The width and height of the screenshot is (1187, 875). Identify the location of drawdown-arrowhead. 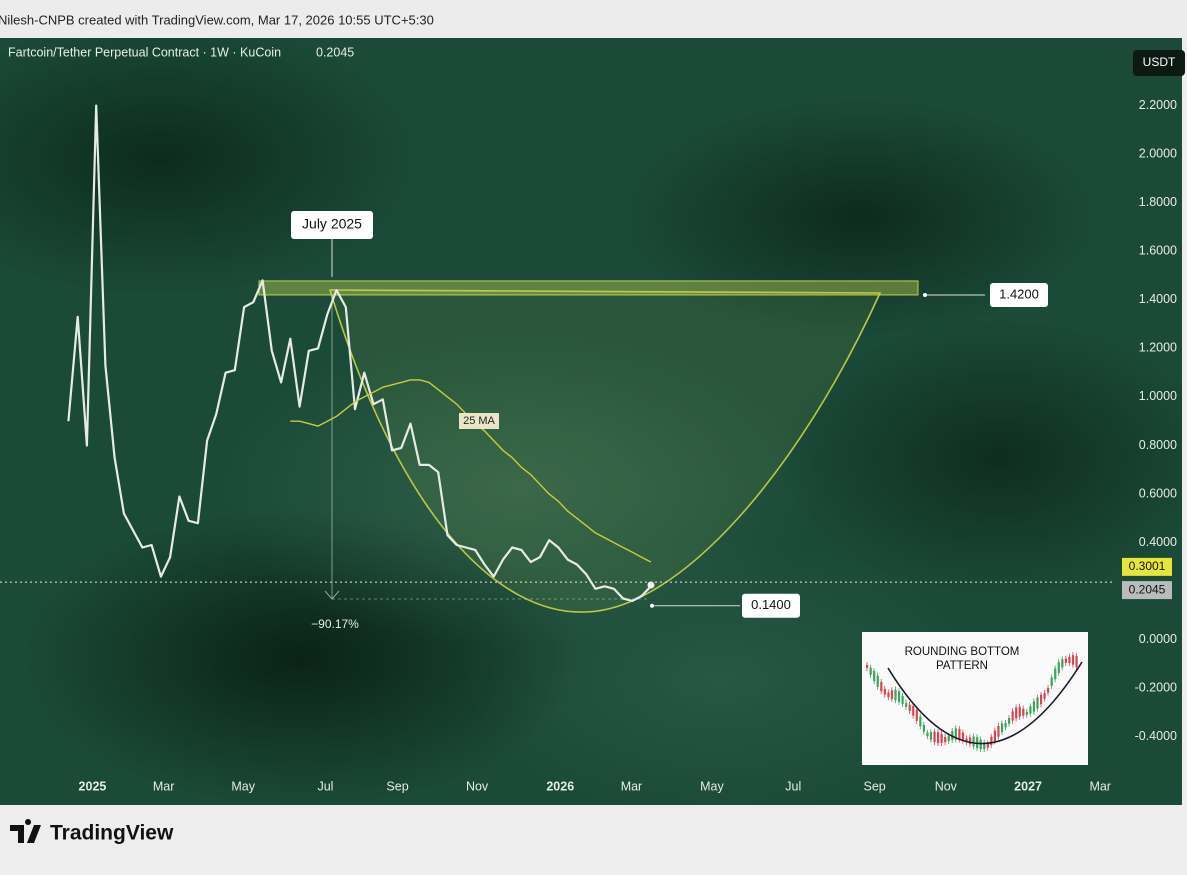
(332, 595).